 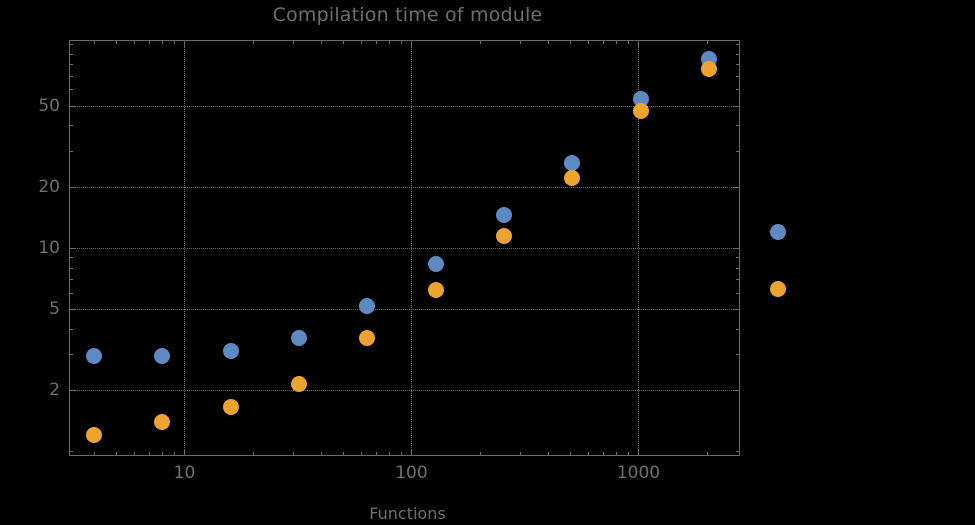 What do you see at coordinates (30, 248) in the screenshot?
I see `y-axis-tick-labels: 2 5 10 20 50` at bounding box center [30, 248].